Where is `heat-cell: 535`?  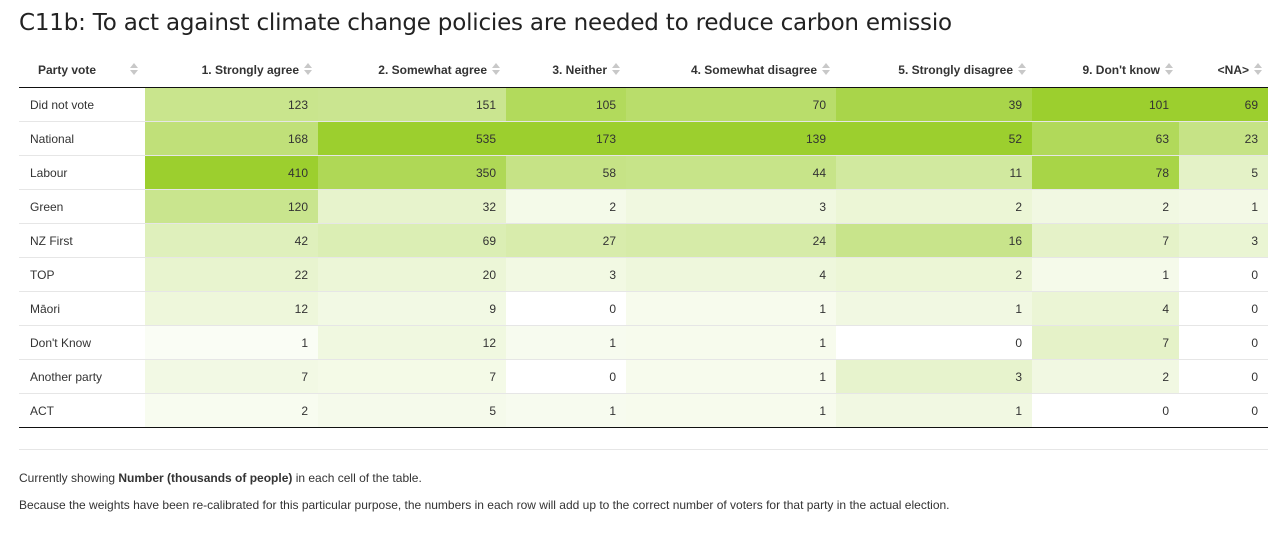 heat-cell: 535 is located at coordinates (412, 138).